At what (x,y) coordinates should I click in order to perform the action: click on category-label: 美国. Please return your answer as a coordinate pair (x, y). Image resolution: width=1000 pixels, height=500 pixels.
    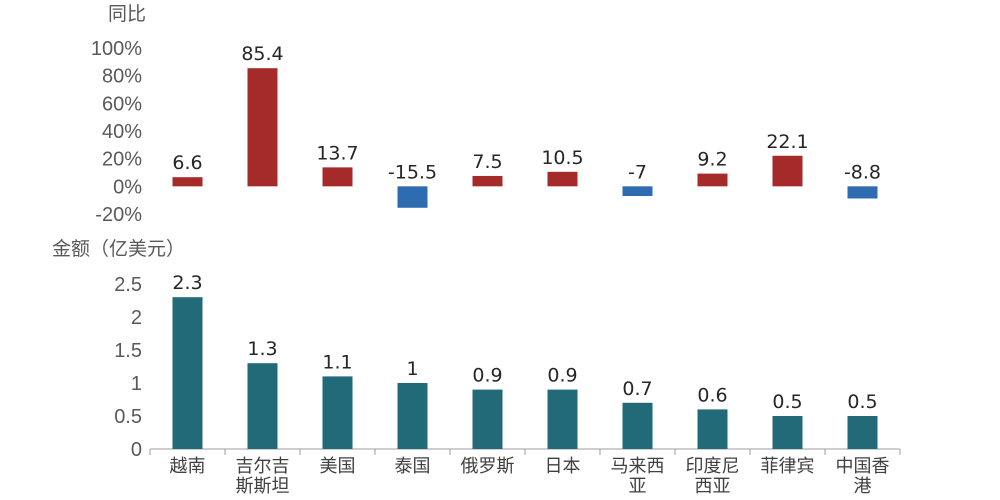
    Looking at the image, I should click on (338, 466).